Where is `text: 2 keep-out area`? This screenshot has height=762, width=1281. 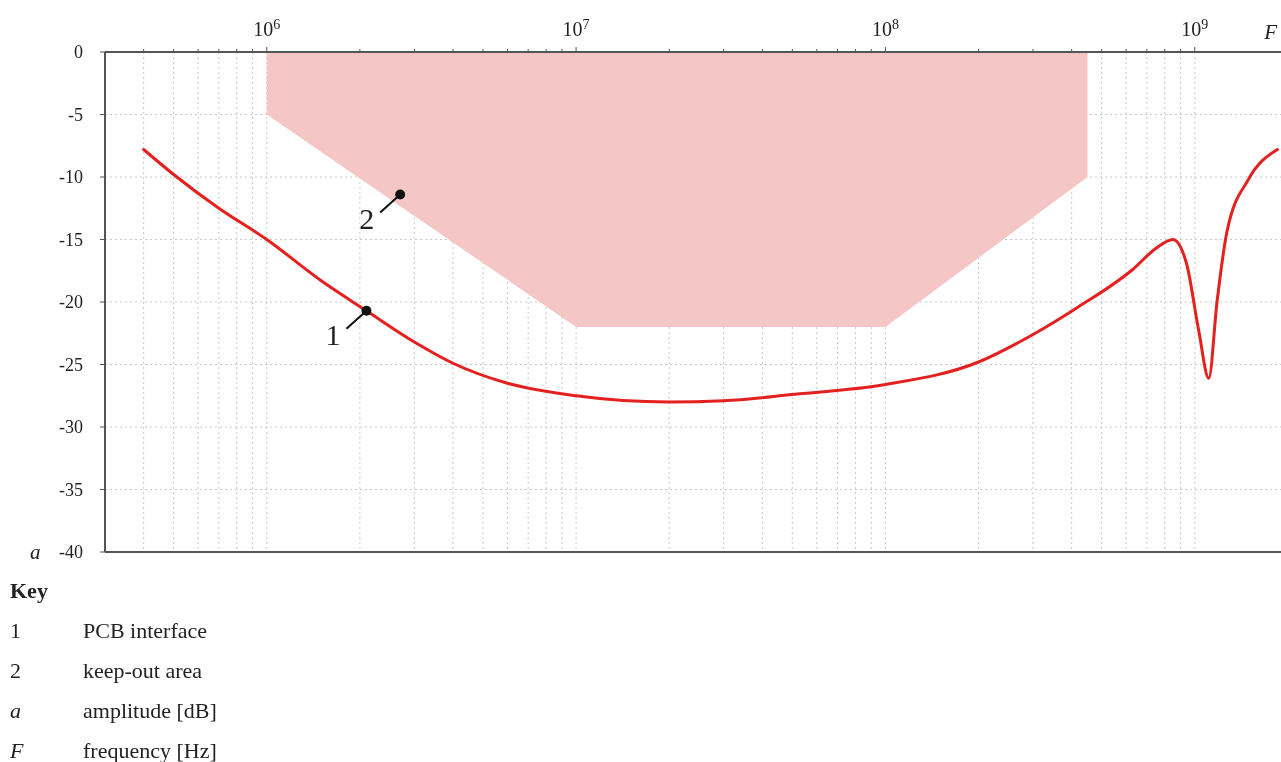 text: 2 keep-out area is located at coordinates (106, 670).